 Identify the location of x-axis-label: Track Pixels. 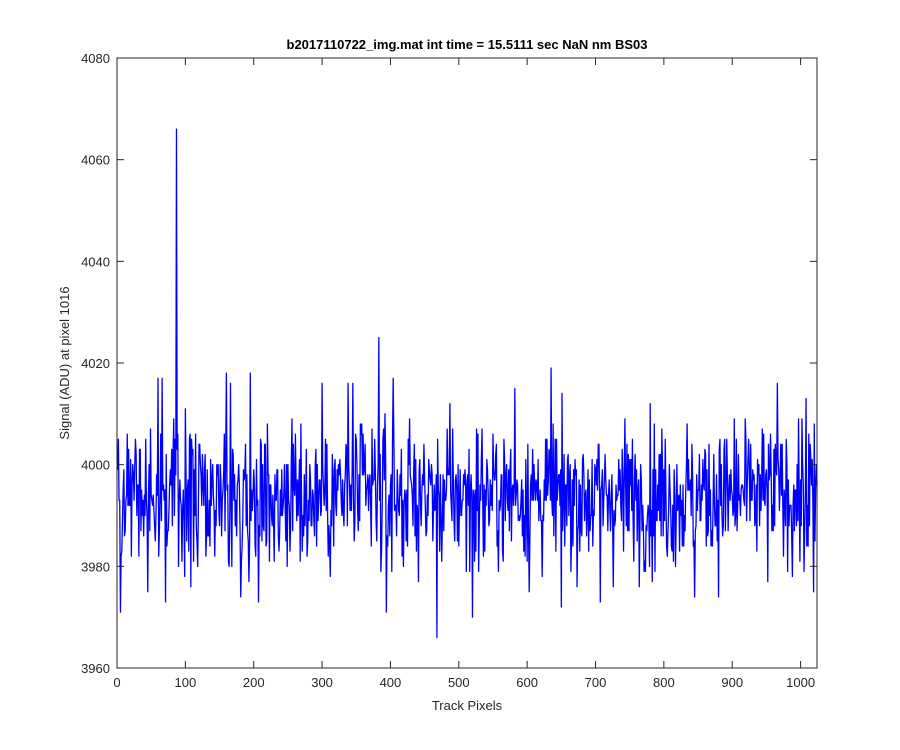
(467, 705).